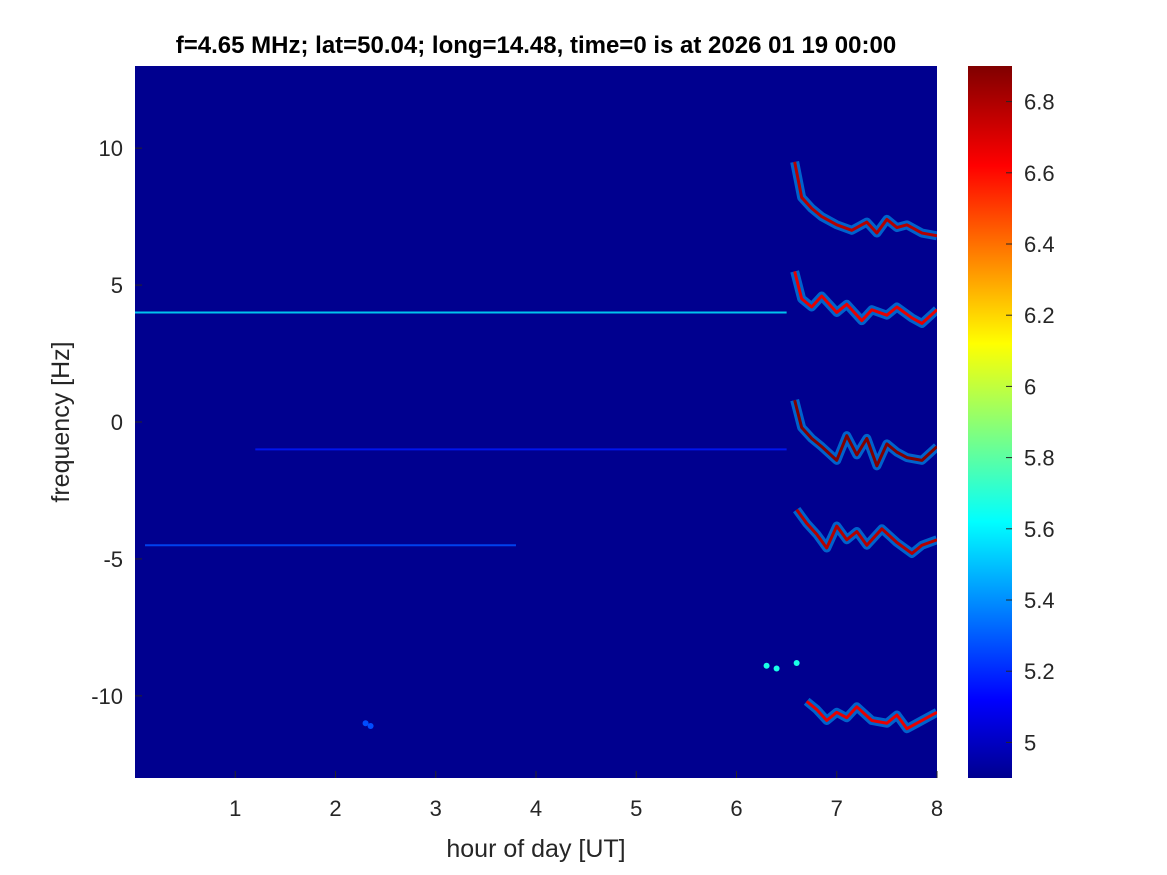 This screenshot has width=1167, height=875. Describe the element at coordinates (1039, 102) in the screenshot. I see `colorbar-tick-label: 6.8` at that location.